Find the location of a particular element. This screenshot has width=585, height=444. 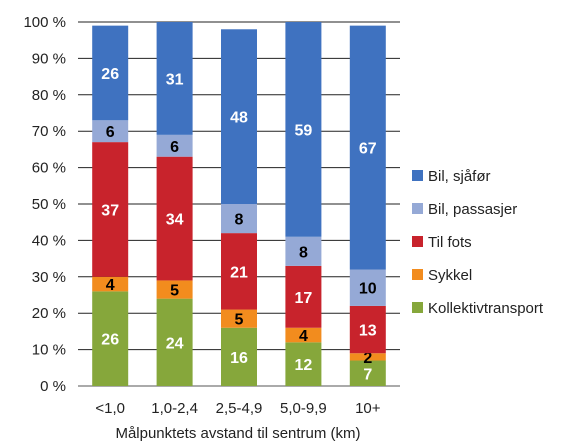

y-tick-label: 10 % is located at coordinates (49, 350).